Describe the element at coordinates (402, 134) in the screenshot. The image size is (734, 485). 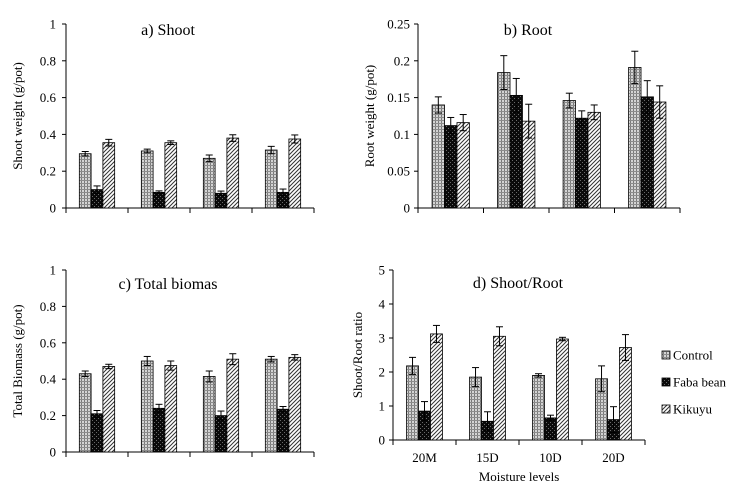
I see `y-tick-label: 0.1` at that location.